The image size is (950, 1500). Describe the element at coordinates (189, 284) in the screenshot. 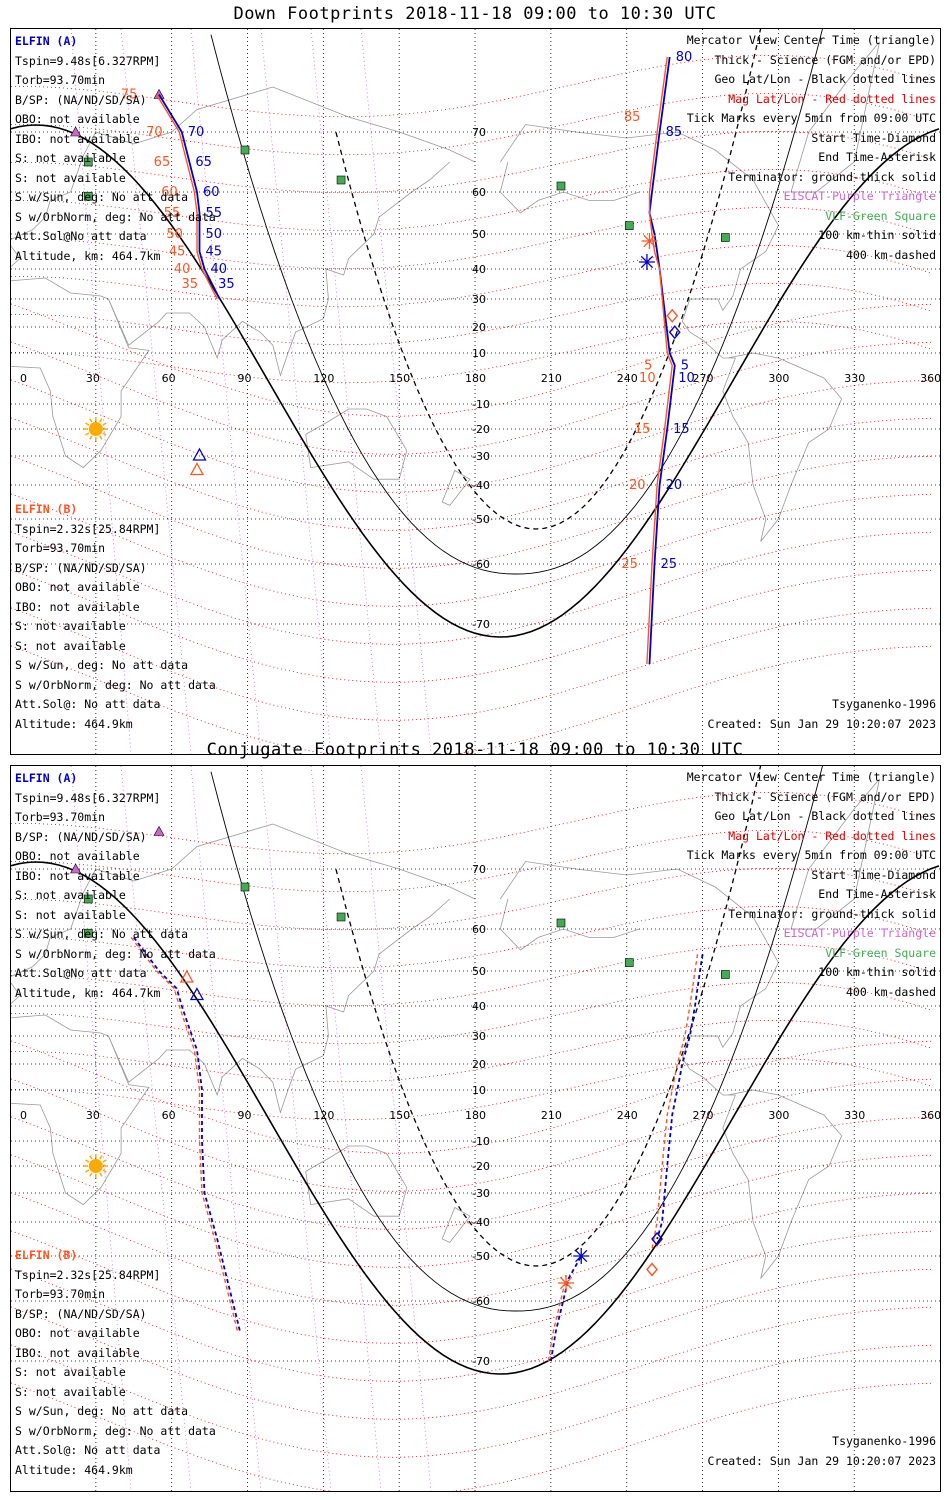

I see `tick-mark-label: 35` at that location.